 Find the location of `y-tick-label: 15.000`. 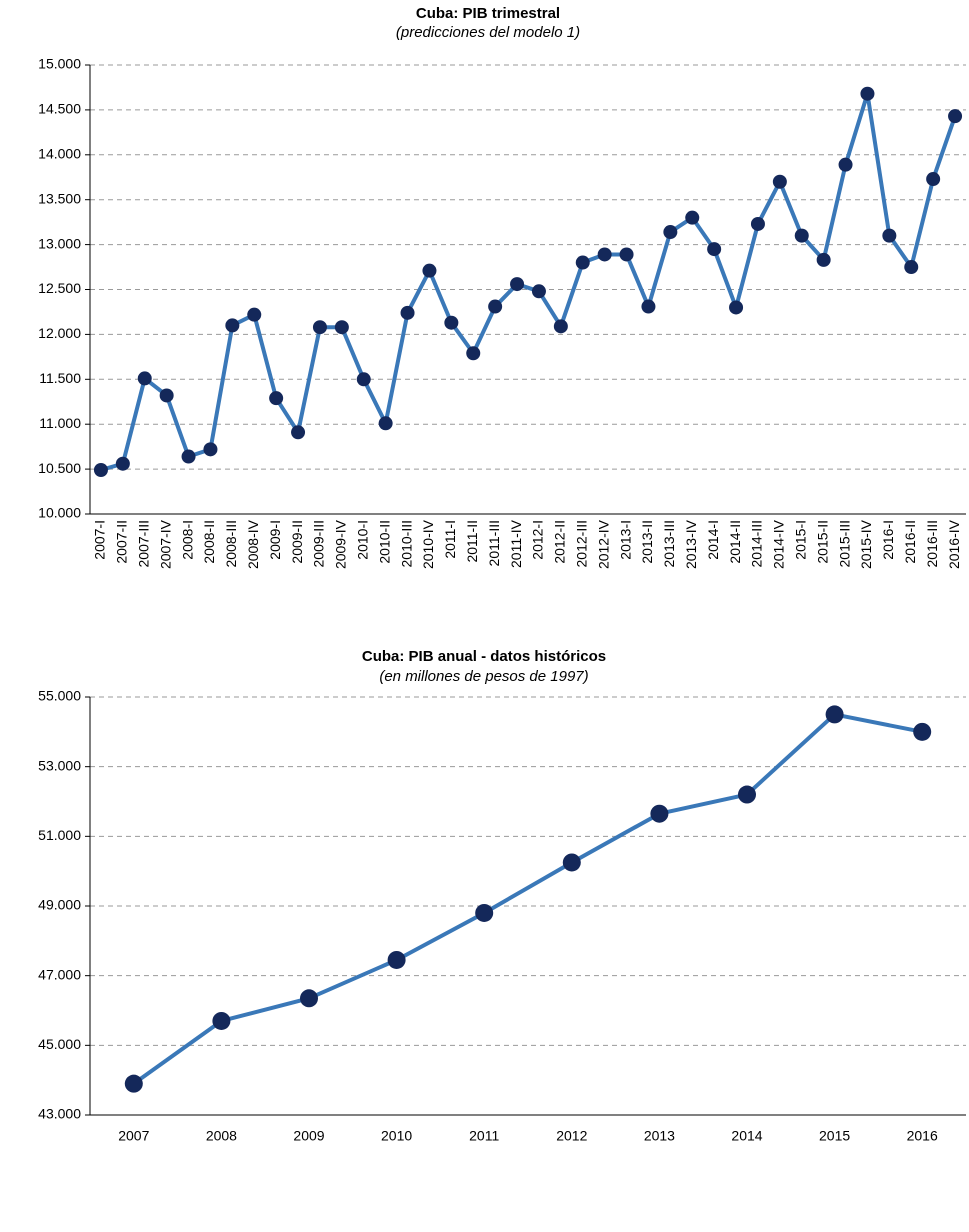

y-tick-label: 15.000 is located at coordinates (59, 64).